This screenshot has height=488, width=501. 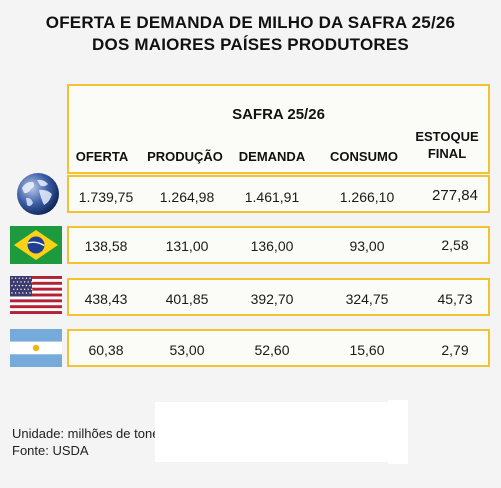 What do you see at coordinates (278, 114) in the screenshot?
I see `group-header: SAFRA 25/26` at bounding box center [278, 114].